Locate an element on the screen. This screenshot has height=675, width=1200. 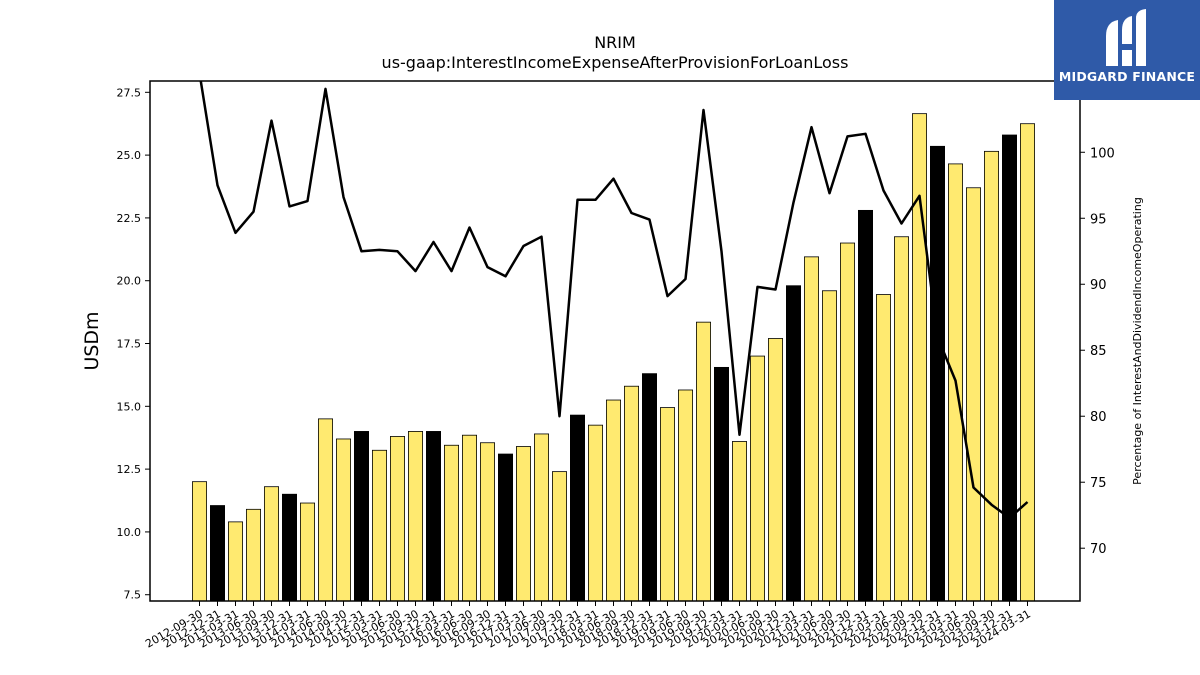
y2-tick-label: 90 is located at coordinates (1098, 285).